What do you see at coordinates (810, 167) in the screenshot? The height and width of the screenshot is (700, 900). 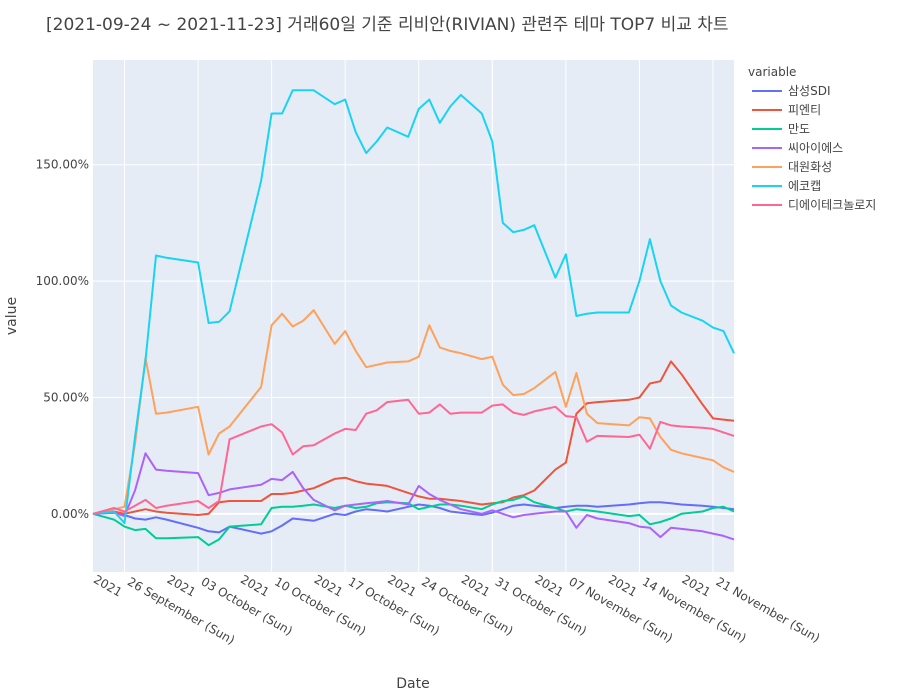 I see `legend-label: 대원화성` at bounding box center [810, 167].